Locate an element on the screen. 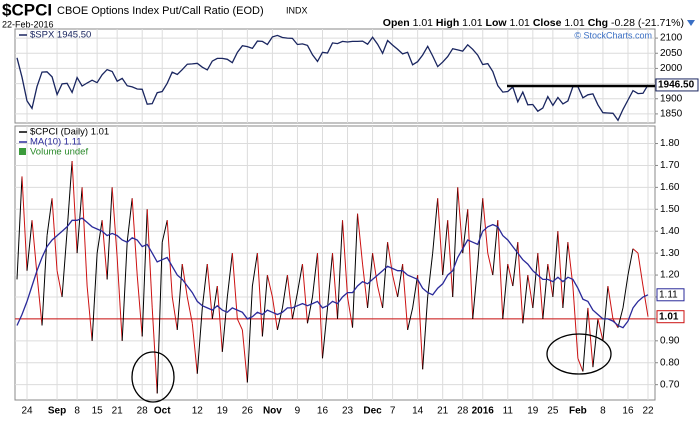 Image resolution: width=700 pixels, height=421 pixels. x-tick-label: 14 is located at coordinates (418, 411).